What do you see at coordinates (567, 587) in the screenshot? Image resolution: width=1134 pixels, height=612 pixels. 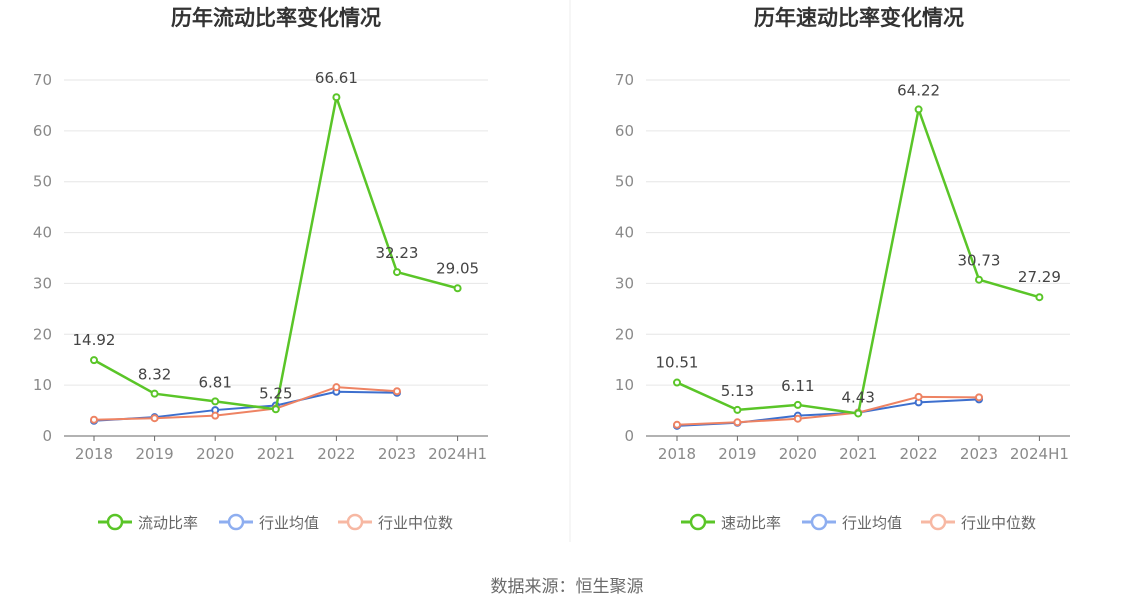 I see `data-source-note: 数据来源：恒生聚源` at bounding box center [567, 587].